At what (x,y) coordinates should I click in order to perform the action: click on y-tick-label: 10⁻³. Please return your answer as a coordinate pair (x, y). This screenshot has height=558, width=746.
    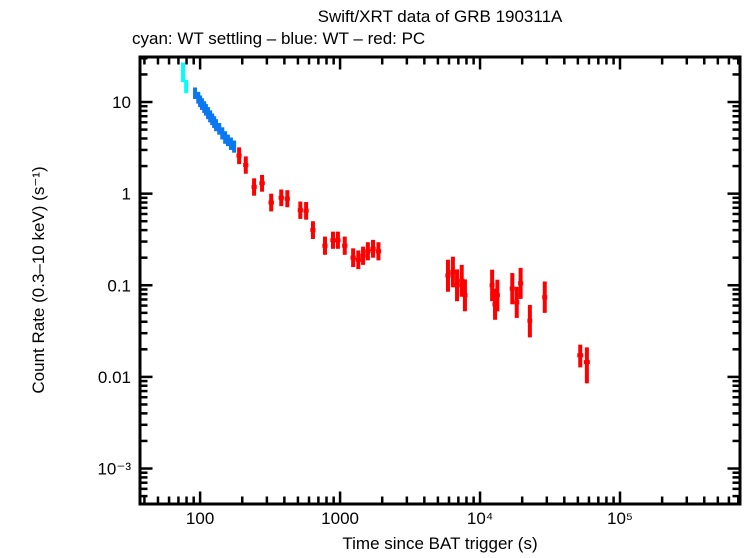
    Looking at the image, I should click on (114, 469).